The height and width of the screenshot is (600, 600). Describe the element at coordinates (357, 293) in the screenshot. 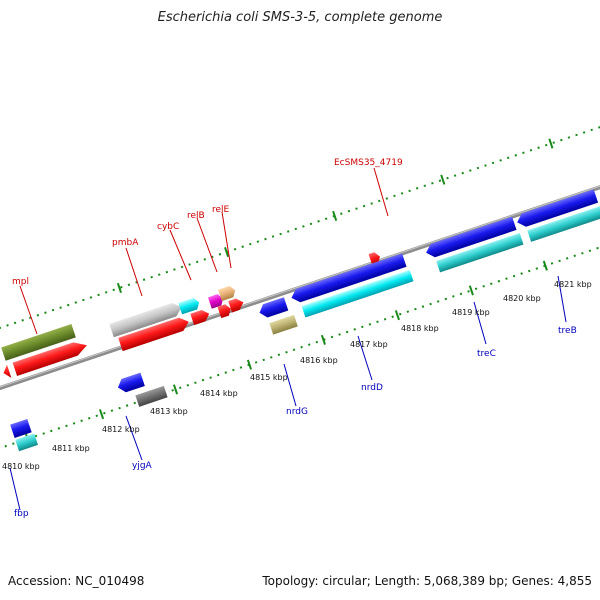

I see `gene-nrdD-cyan` at that location.